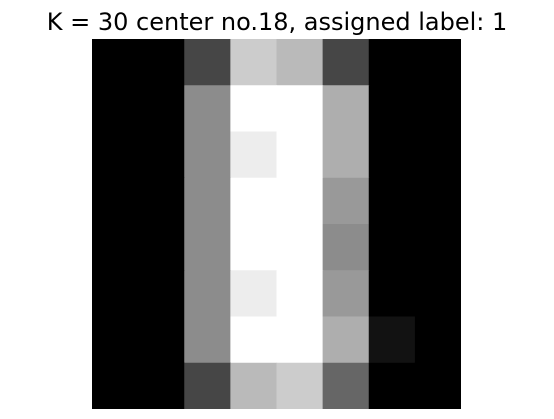  Describe the element at coordinates (392, 201) in the screenshot. I see `heatmap-cell-r3-c6` at that location.